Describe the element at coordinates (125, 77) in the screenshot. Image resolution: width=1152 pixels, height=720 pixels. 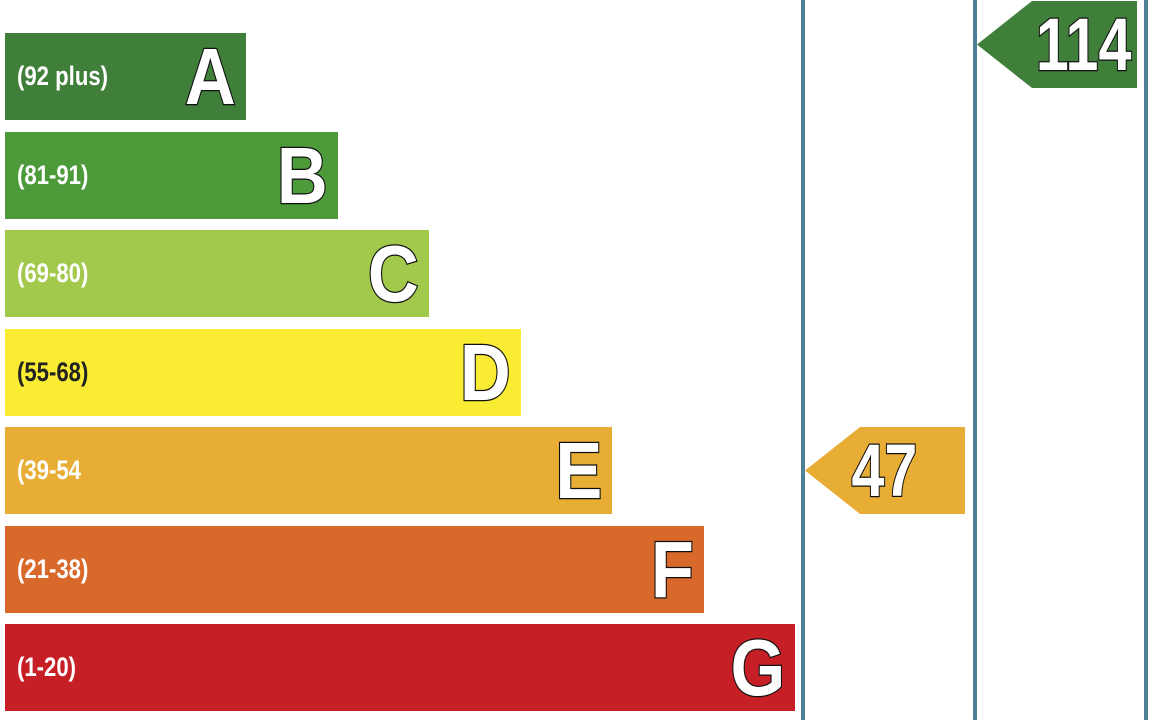
I see `band-a: (92 plus) A` at that location.